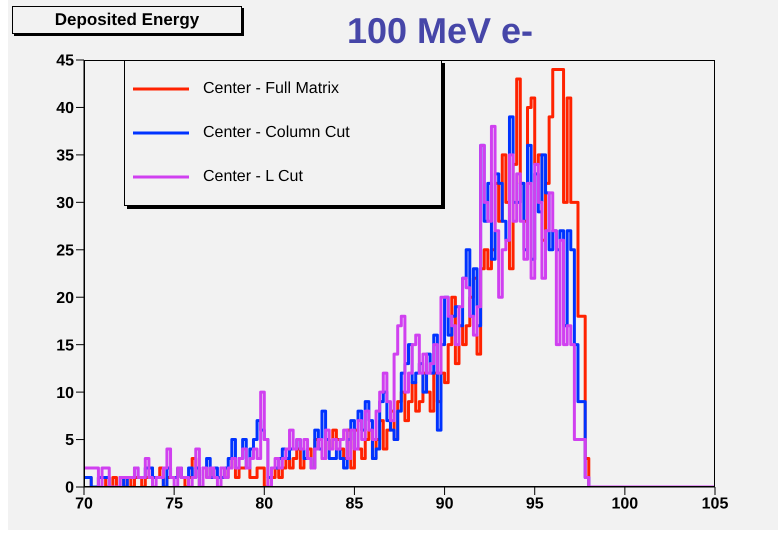 Image resolution: width=781 pixels, height=536 pixels. Describe the element at coordinates (65, 203) in the screenshot. I see `y-tick-label: 30` at that location.